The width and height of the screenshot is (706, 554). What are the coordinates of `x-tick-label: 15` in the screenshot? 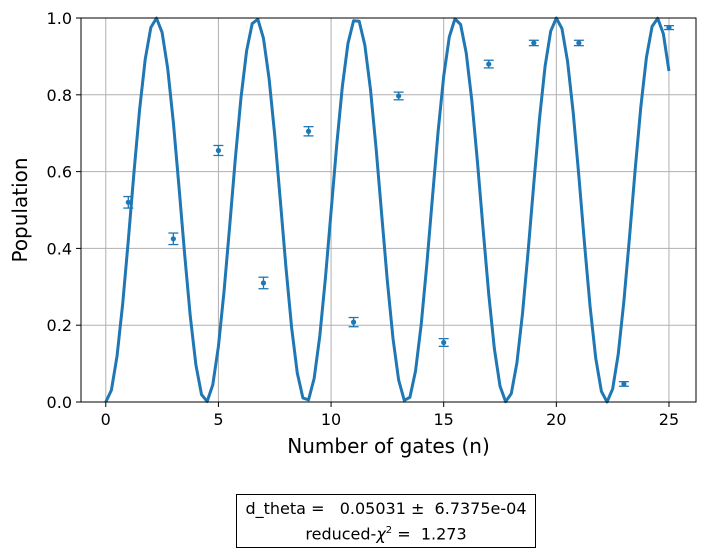 It's located at (444, 419).